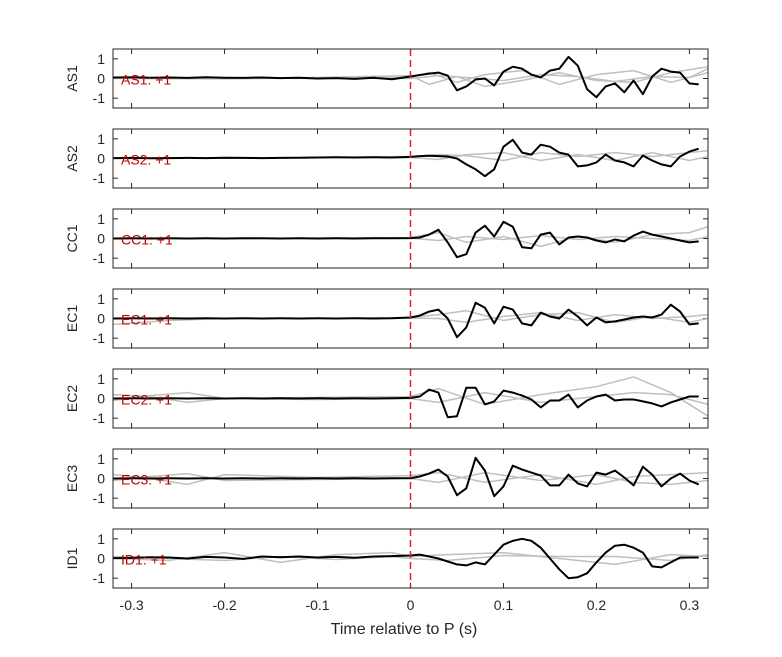 The image size is (782, 657). Describe the element at coordinates (146, 320) in the screenshot. I see `station-tag: EC1: +1` at that location.